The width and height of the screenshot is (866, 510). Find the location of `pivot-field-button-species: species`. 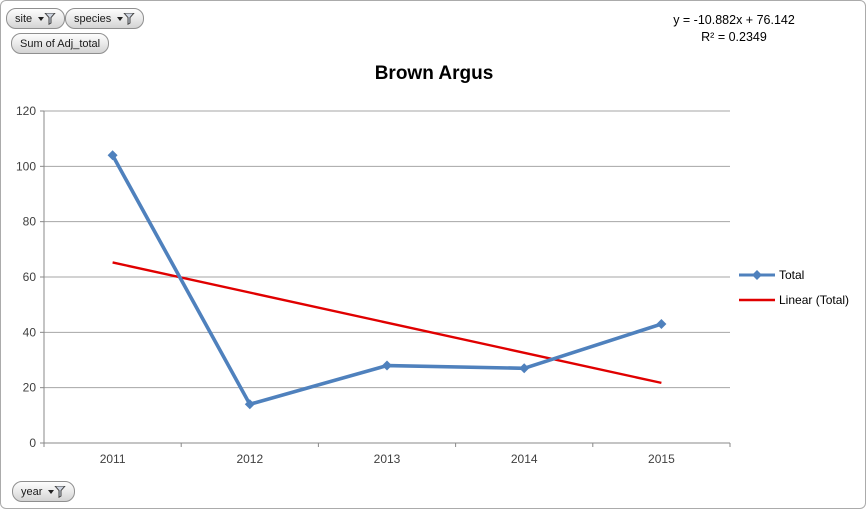

pivot-field-button-species: species is located at coordinates (105, 18).